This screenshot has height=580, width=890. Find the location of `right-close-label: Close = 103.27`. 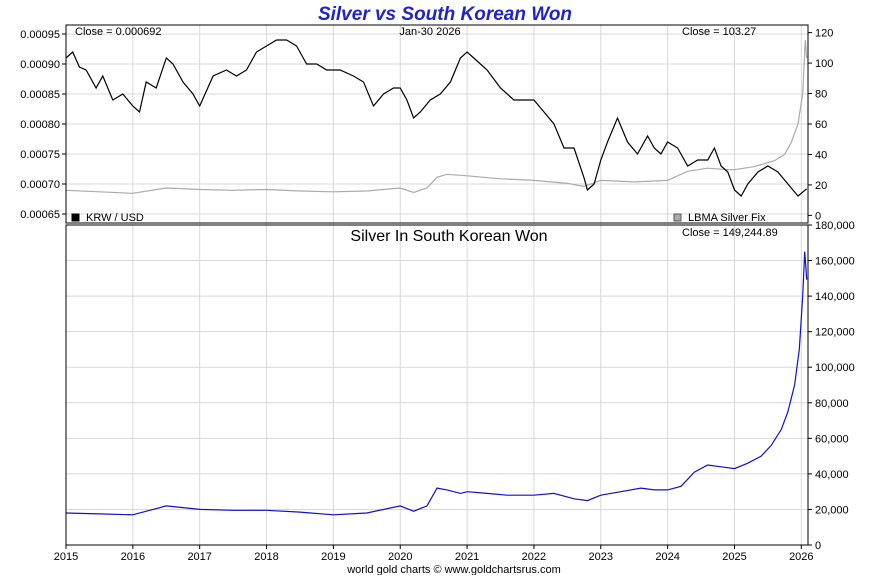

right-close-label: Close = 103.27 is located at coordinates (719, 32).